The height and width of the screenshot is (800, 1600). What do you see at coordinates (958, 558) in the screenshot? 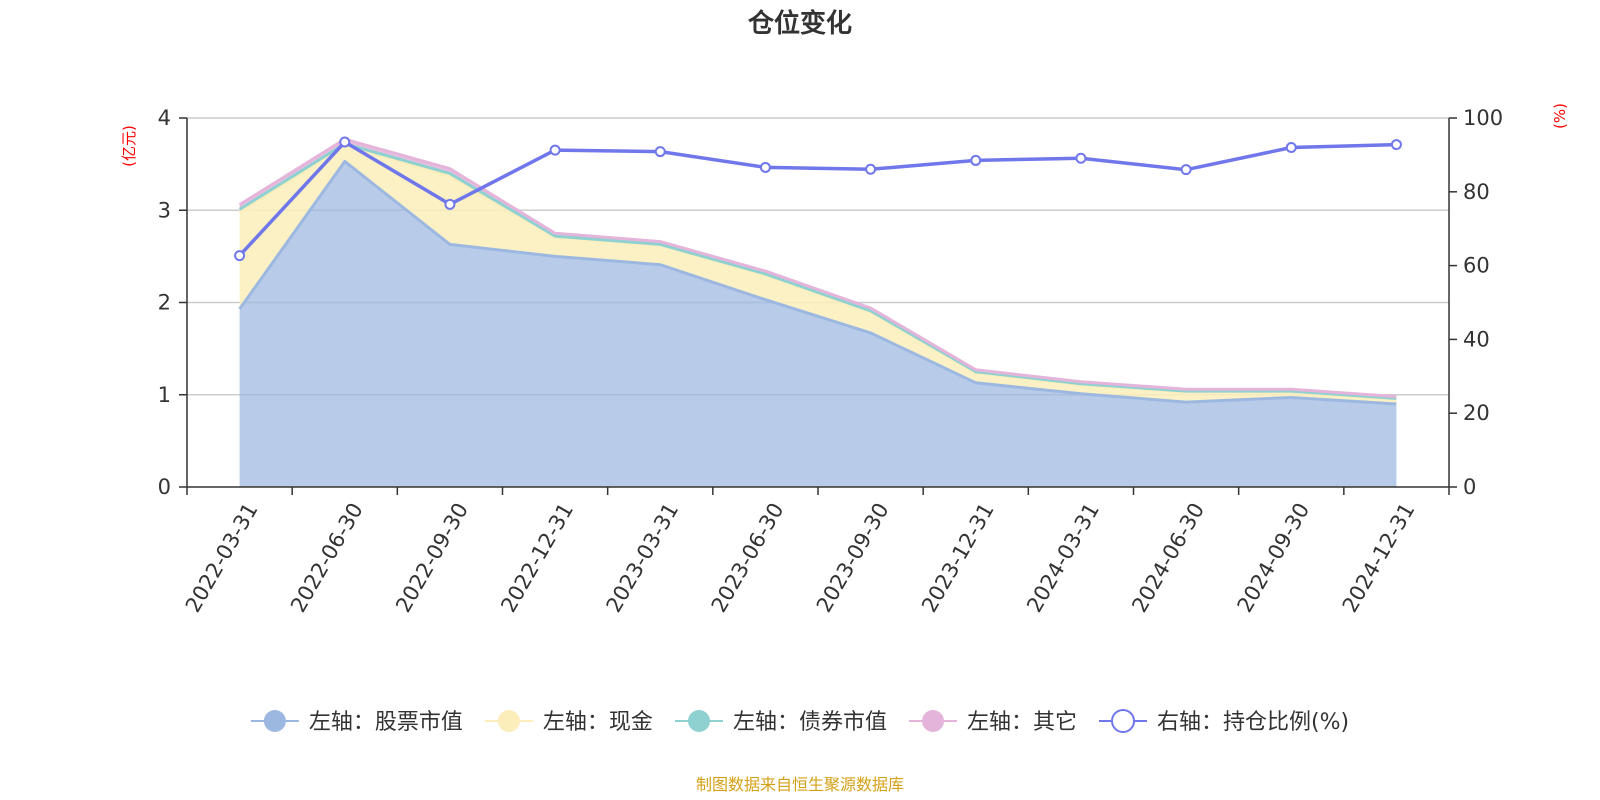
I see `x-tick-label-7: 2023-12-31` at bounding box center [958, 558].